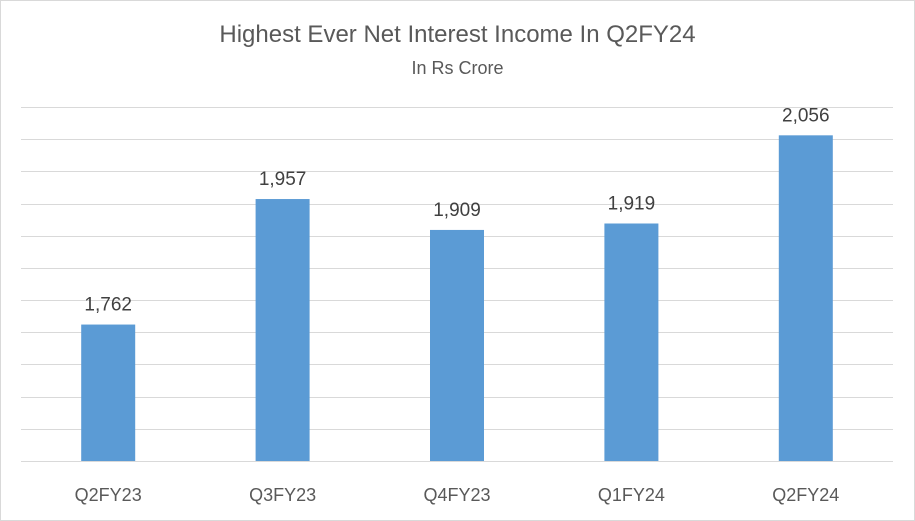  I want to click on x-tick-label: Q3FY23, so click(282, 495).